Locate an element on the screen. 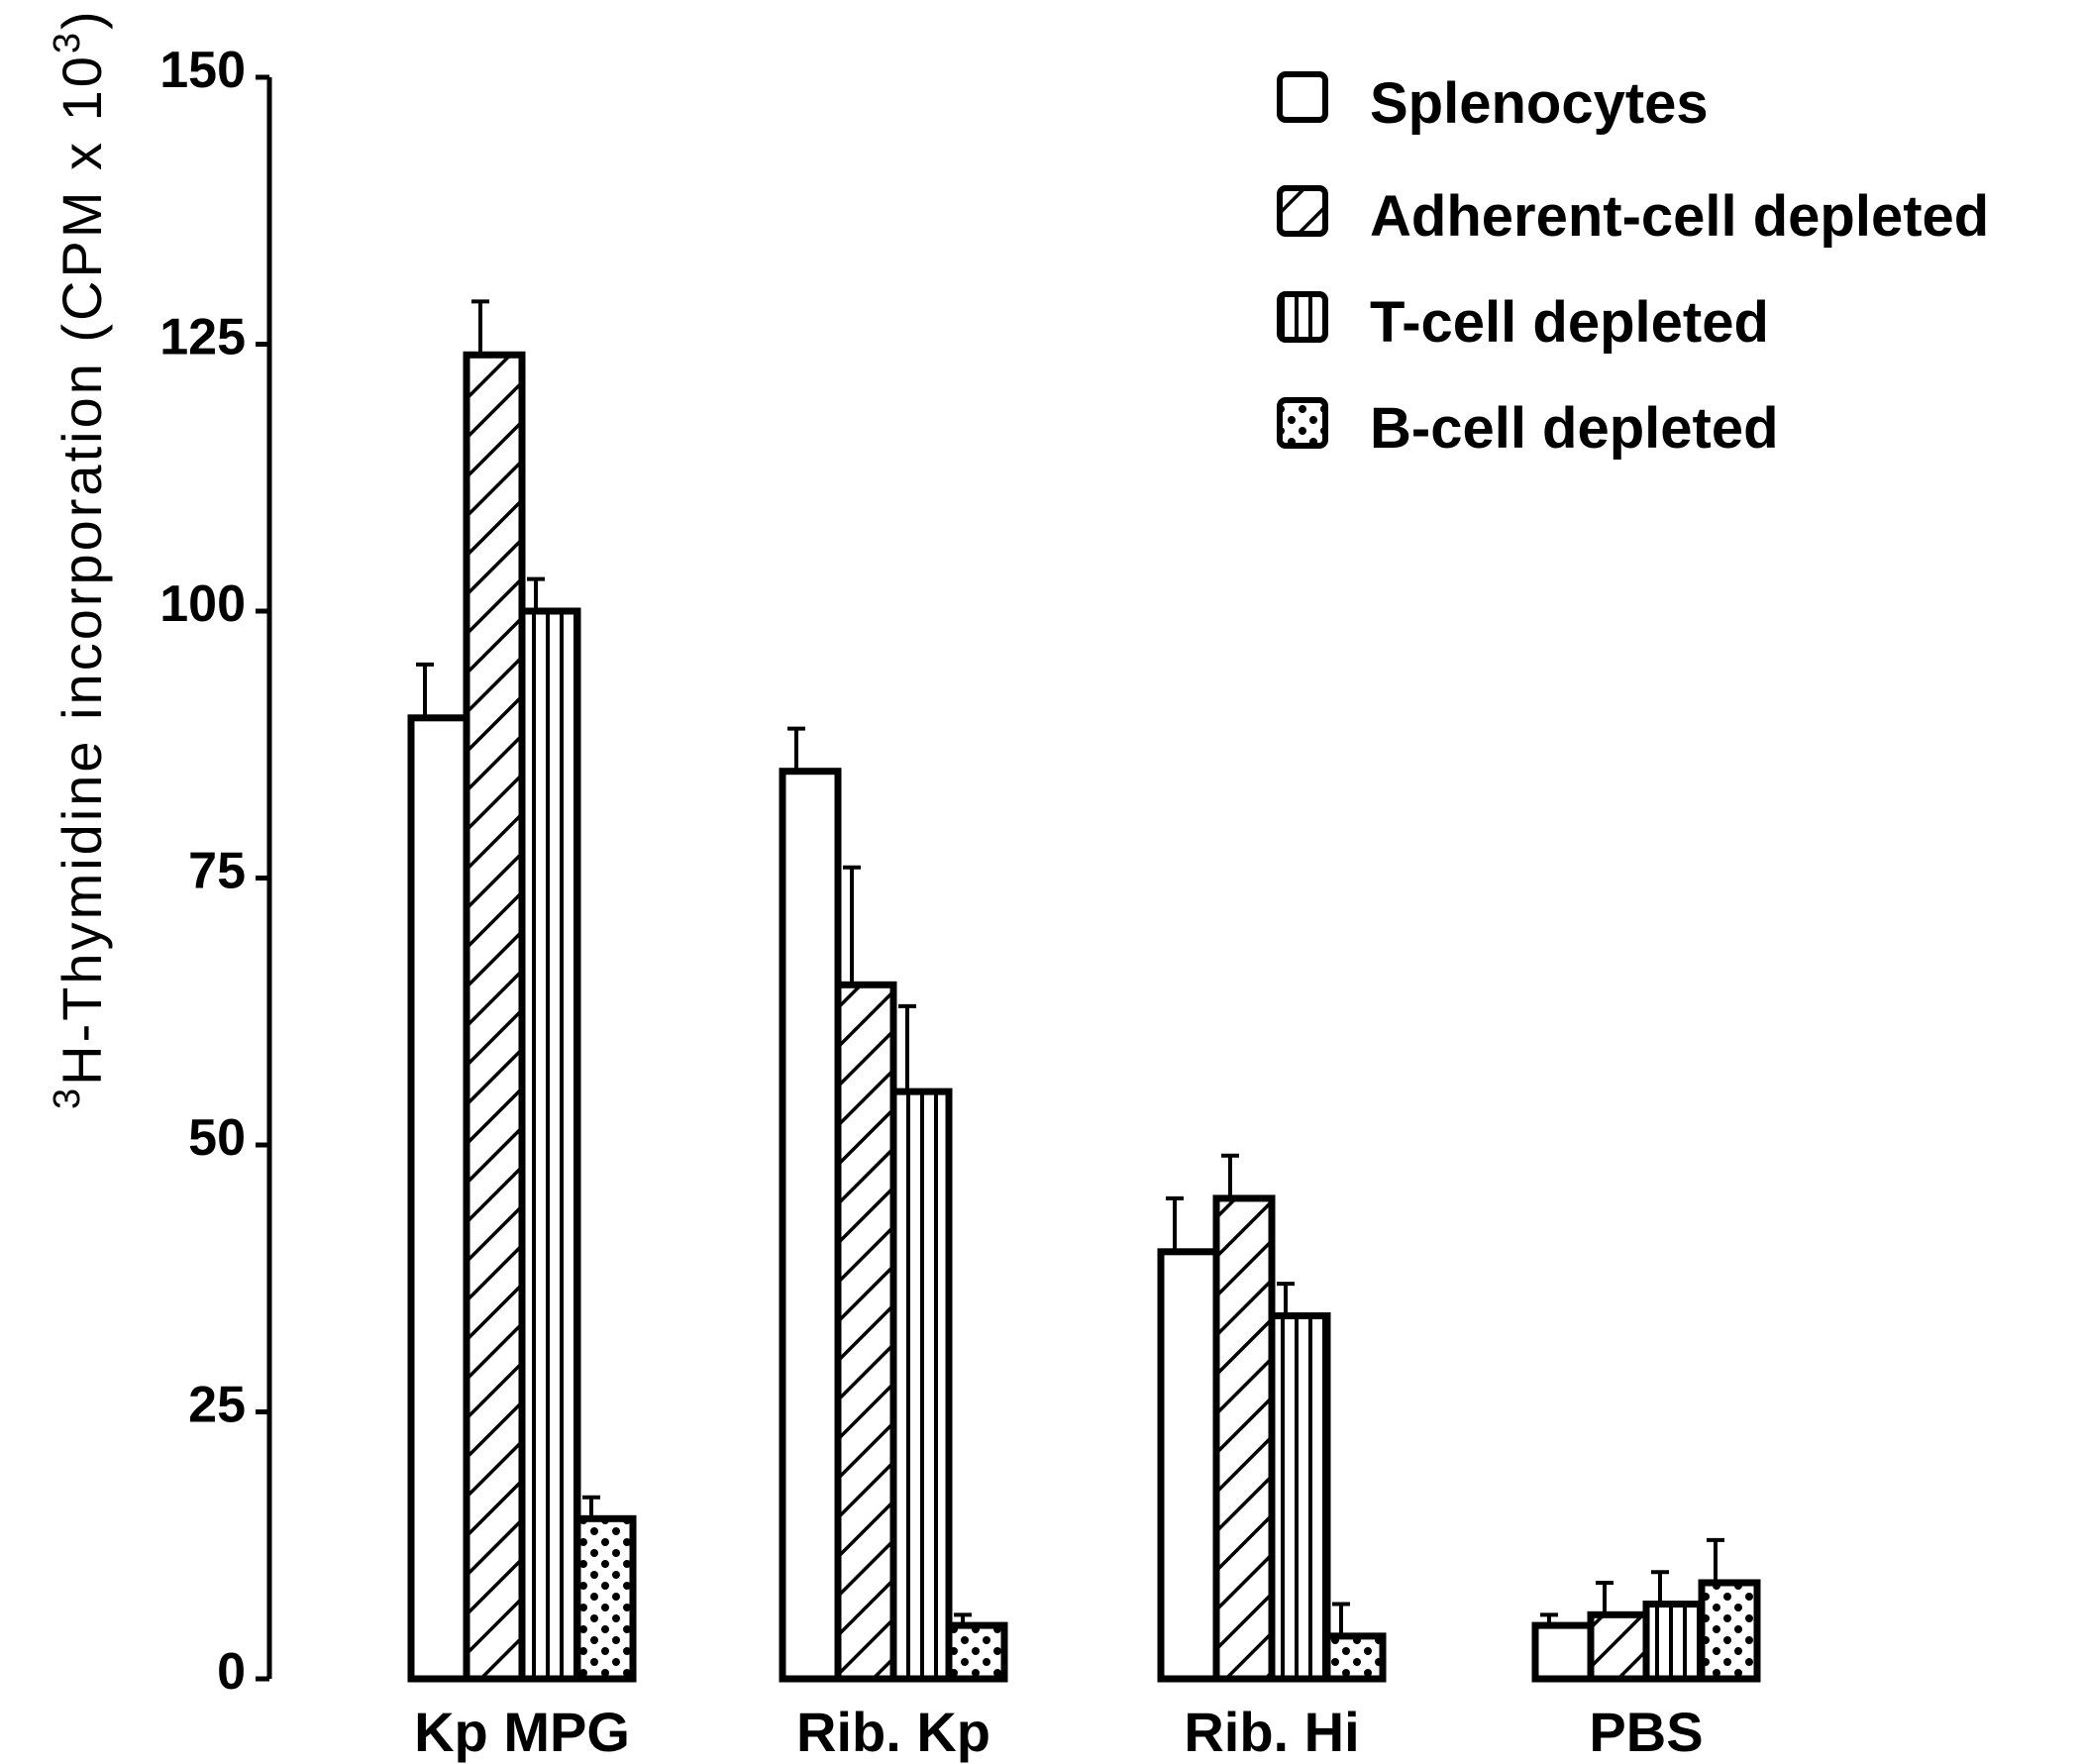 This screenshot has width=2082, height=1764. bar-rib-kp-splenocytes is located at coordinates (811, 1226).